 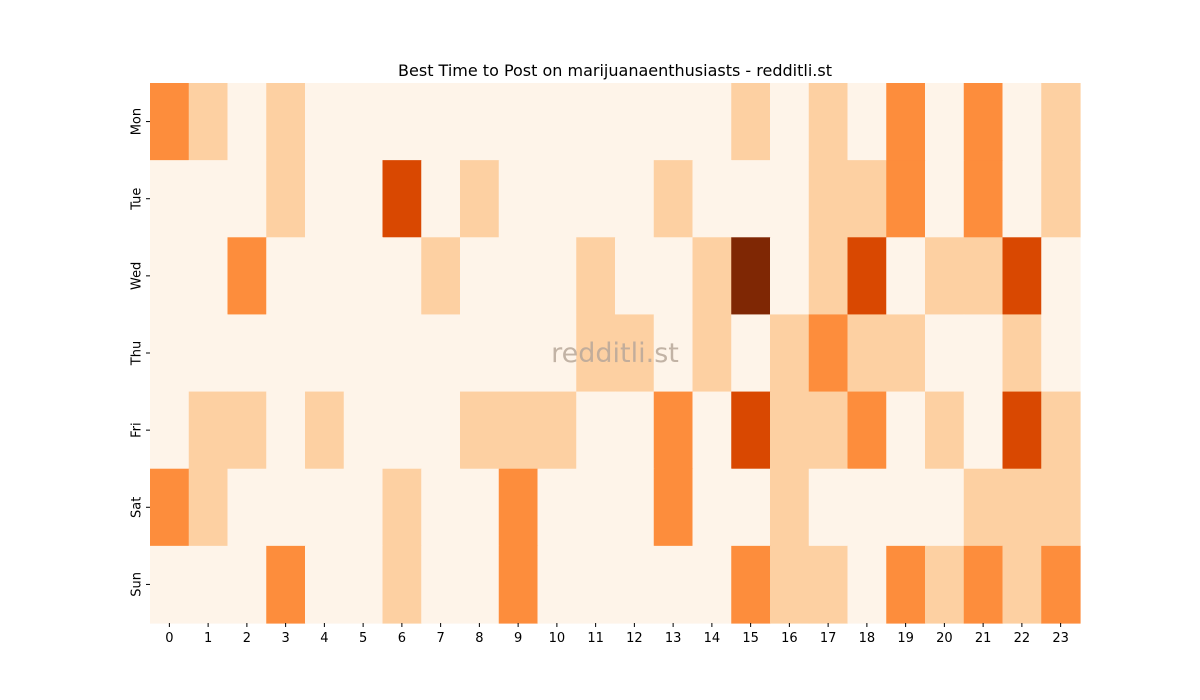 What do you see at coordinates (479, 638) in the screenshot?
I see `x-tick-label: 8` at bounding box center [479, 638].